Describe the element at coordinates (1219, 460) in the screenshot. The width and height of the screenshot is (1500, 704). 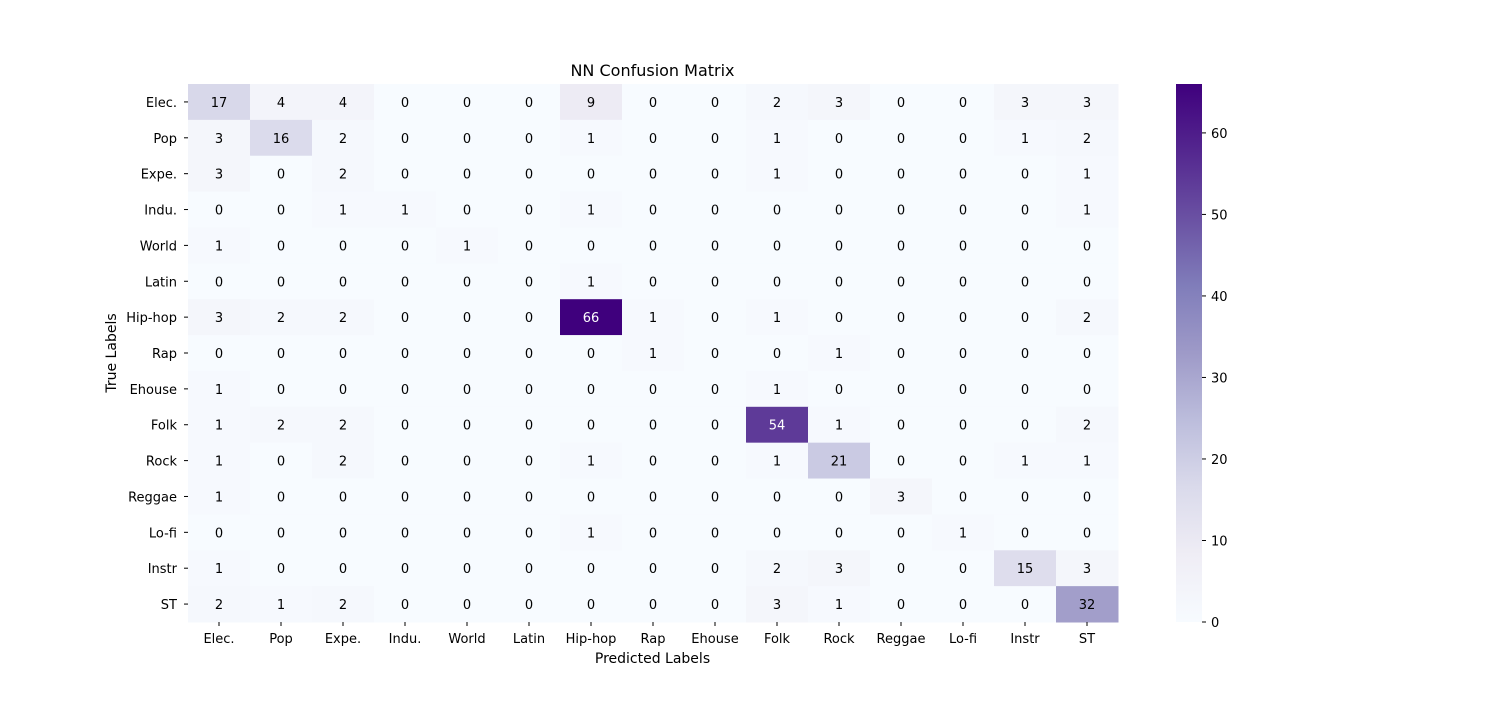
I see `colorbar-tick-label: 20` at that location.